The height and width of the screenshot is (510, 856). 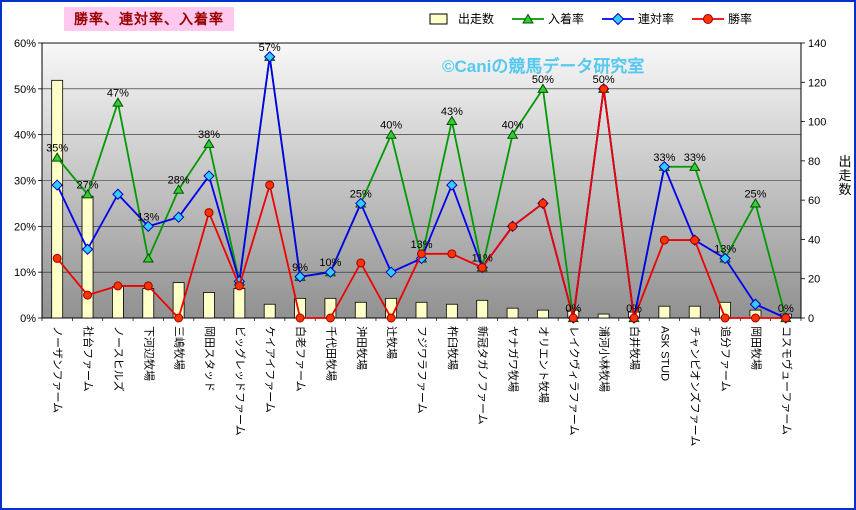 I want to click on category-label: 岡田スタッド, so click(x=209, y=359).